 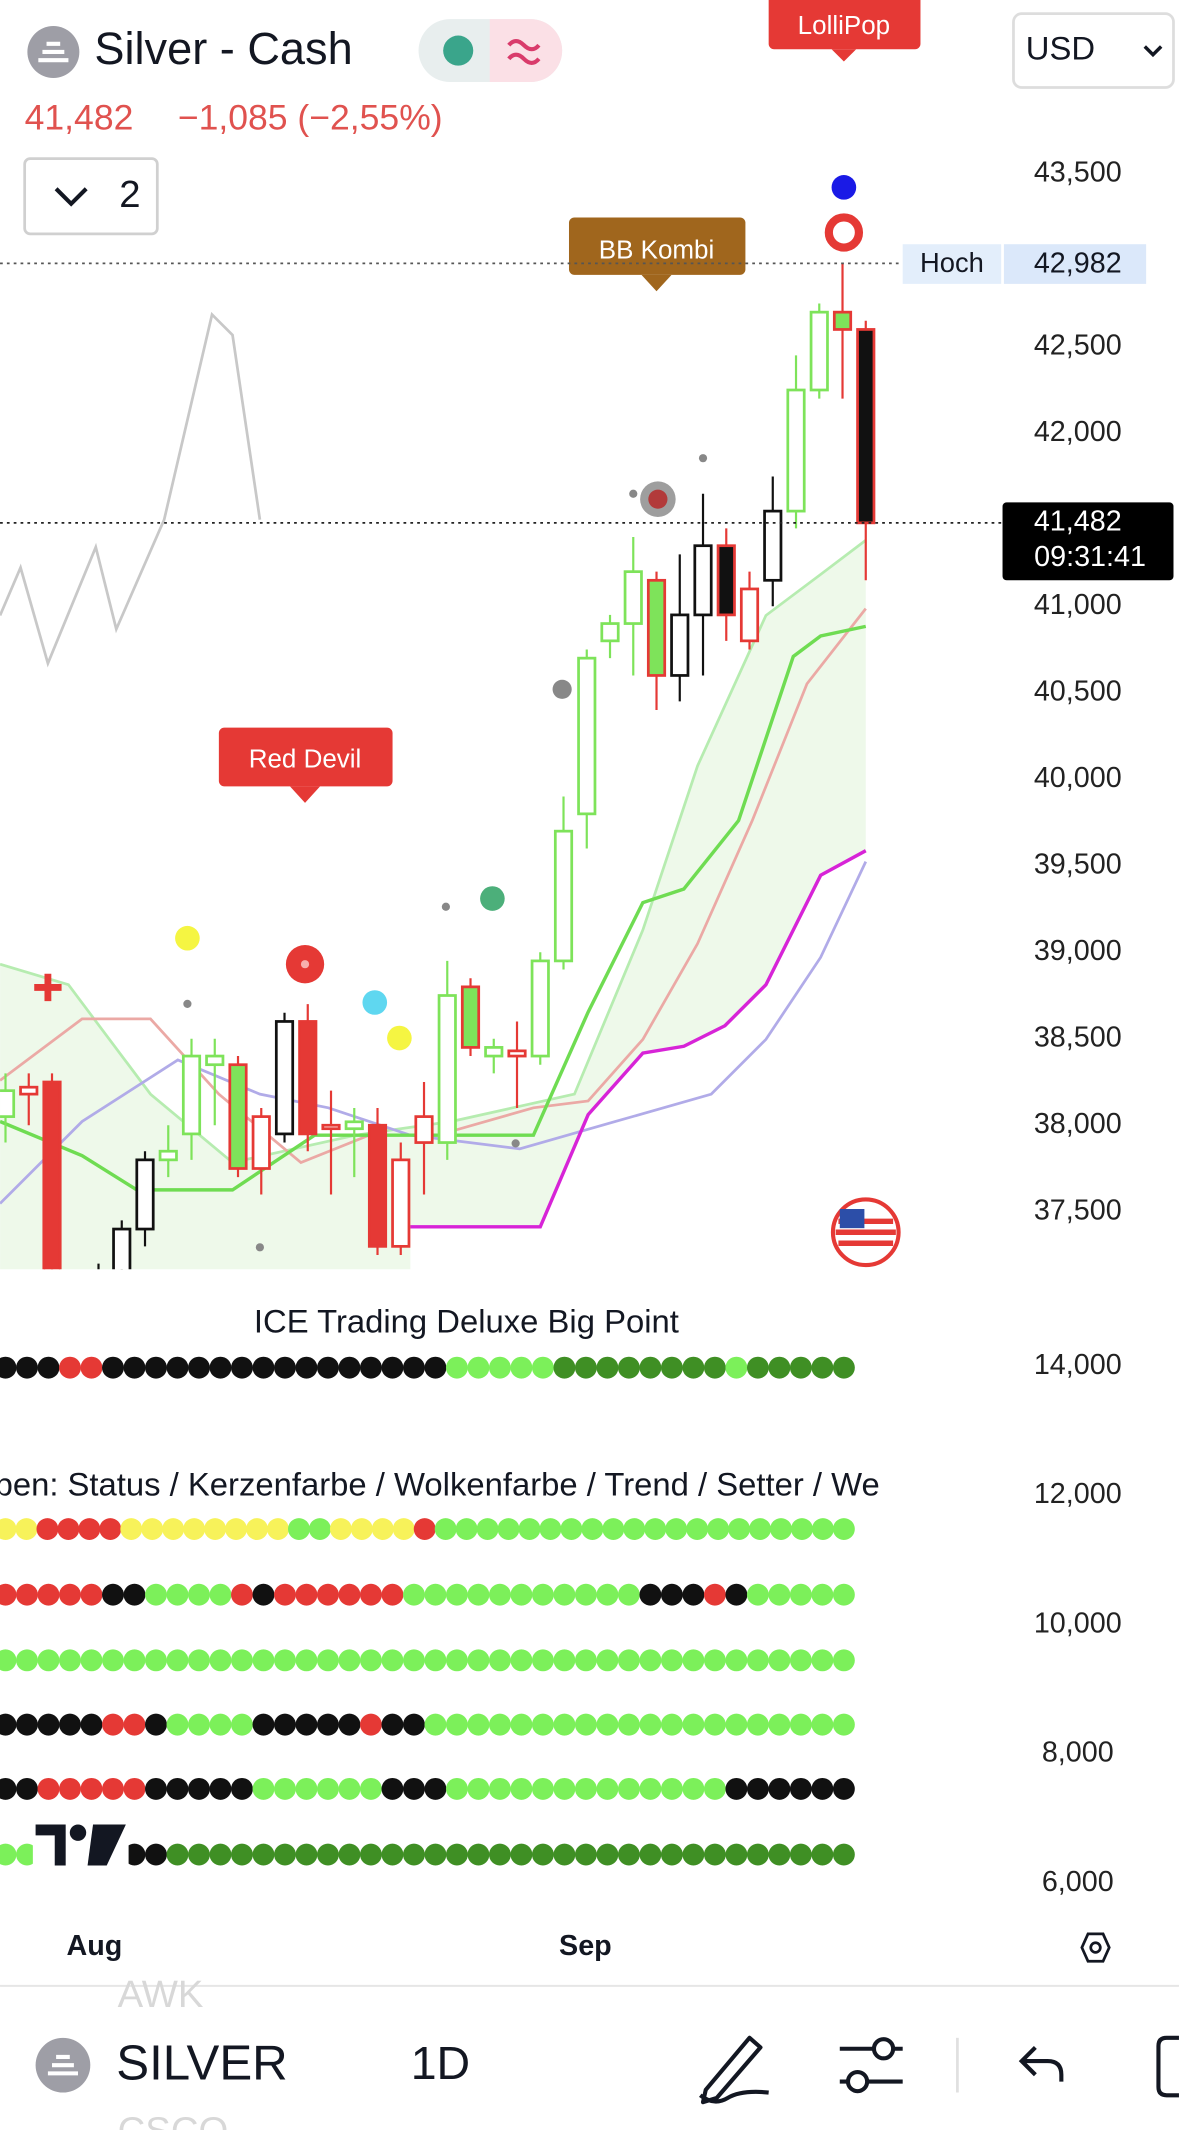 What do you see at coordinates (1078, 1882) in the screenshot?
I see `y-tick-label: 6,000` at bounding box center [1078, 1882].